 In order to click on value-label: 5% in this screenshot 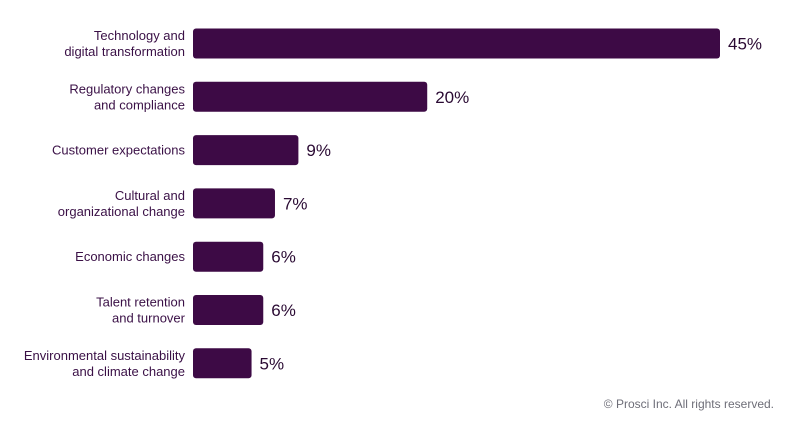, I will do `click(272, 363)`.